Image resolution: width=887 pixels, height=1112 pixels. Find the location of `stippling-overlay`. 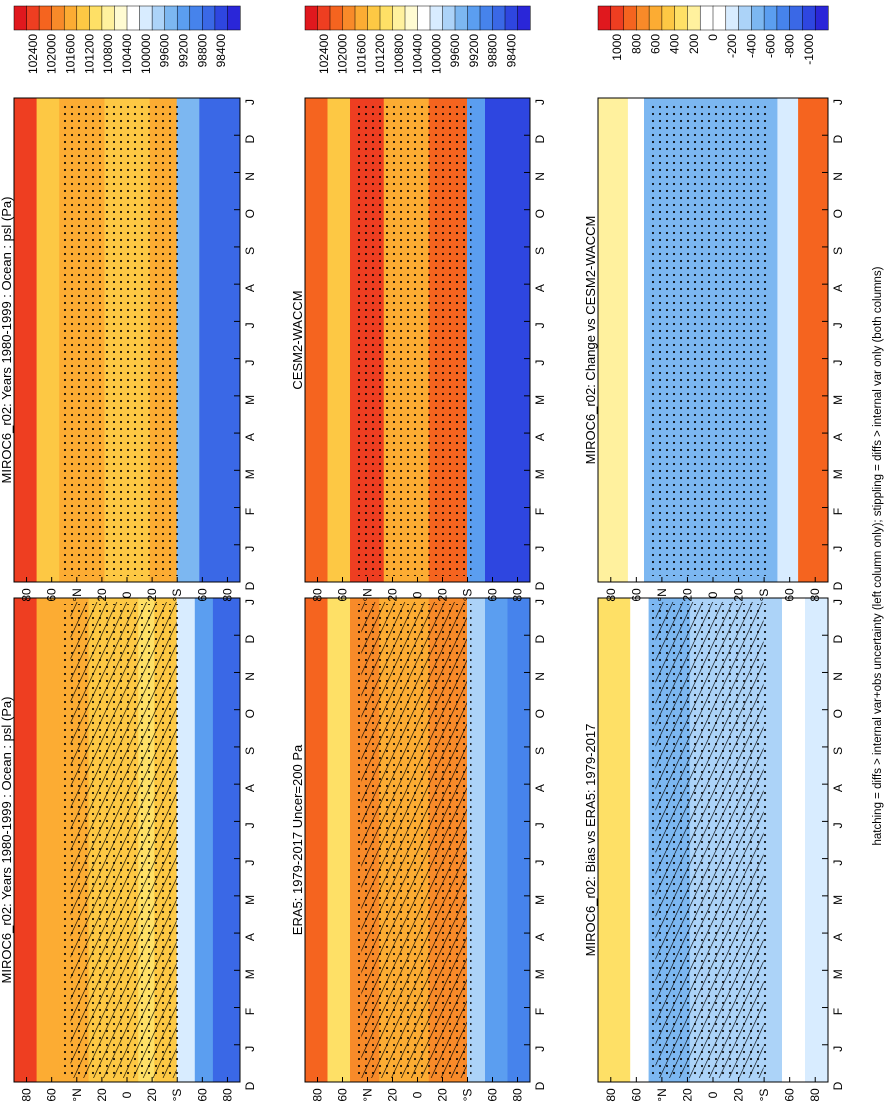

stippling-overlay is located at coordinates (122, 340).